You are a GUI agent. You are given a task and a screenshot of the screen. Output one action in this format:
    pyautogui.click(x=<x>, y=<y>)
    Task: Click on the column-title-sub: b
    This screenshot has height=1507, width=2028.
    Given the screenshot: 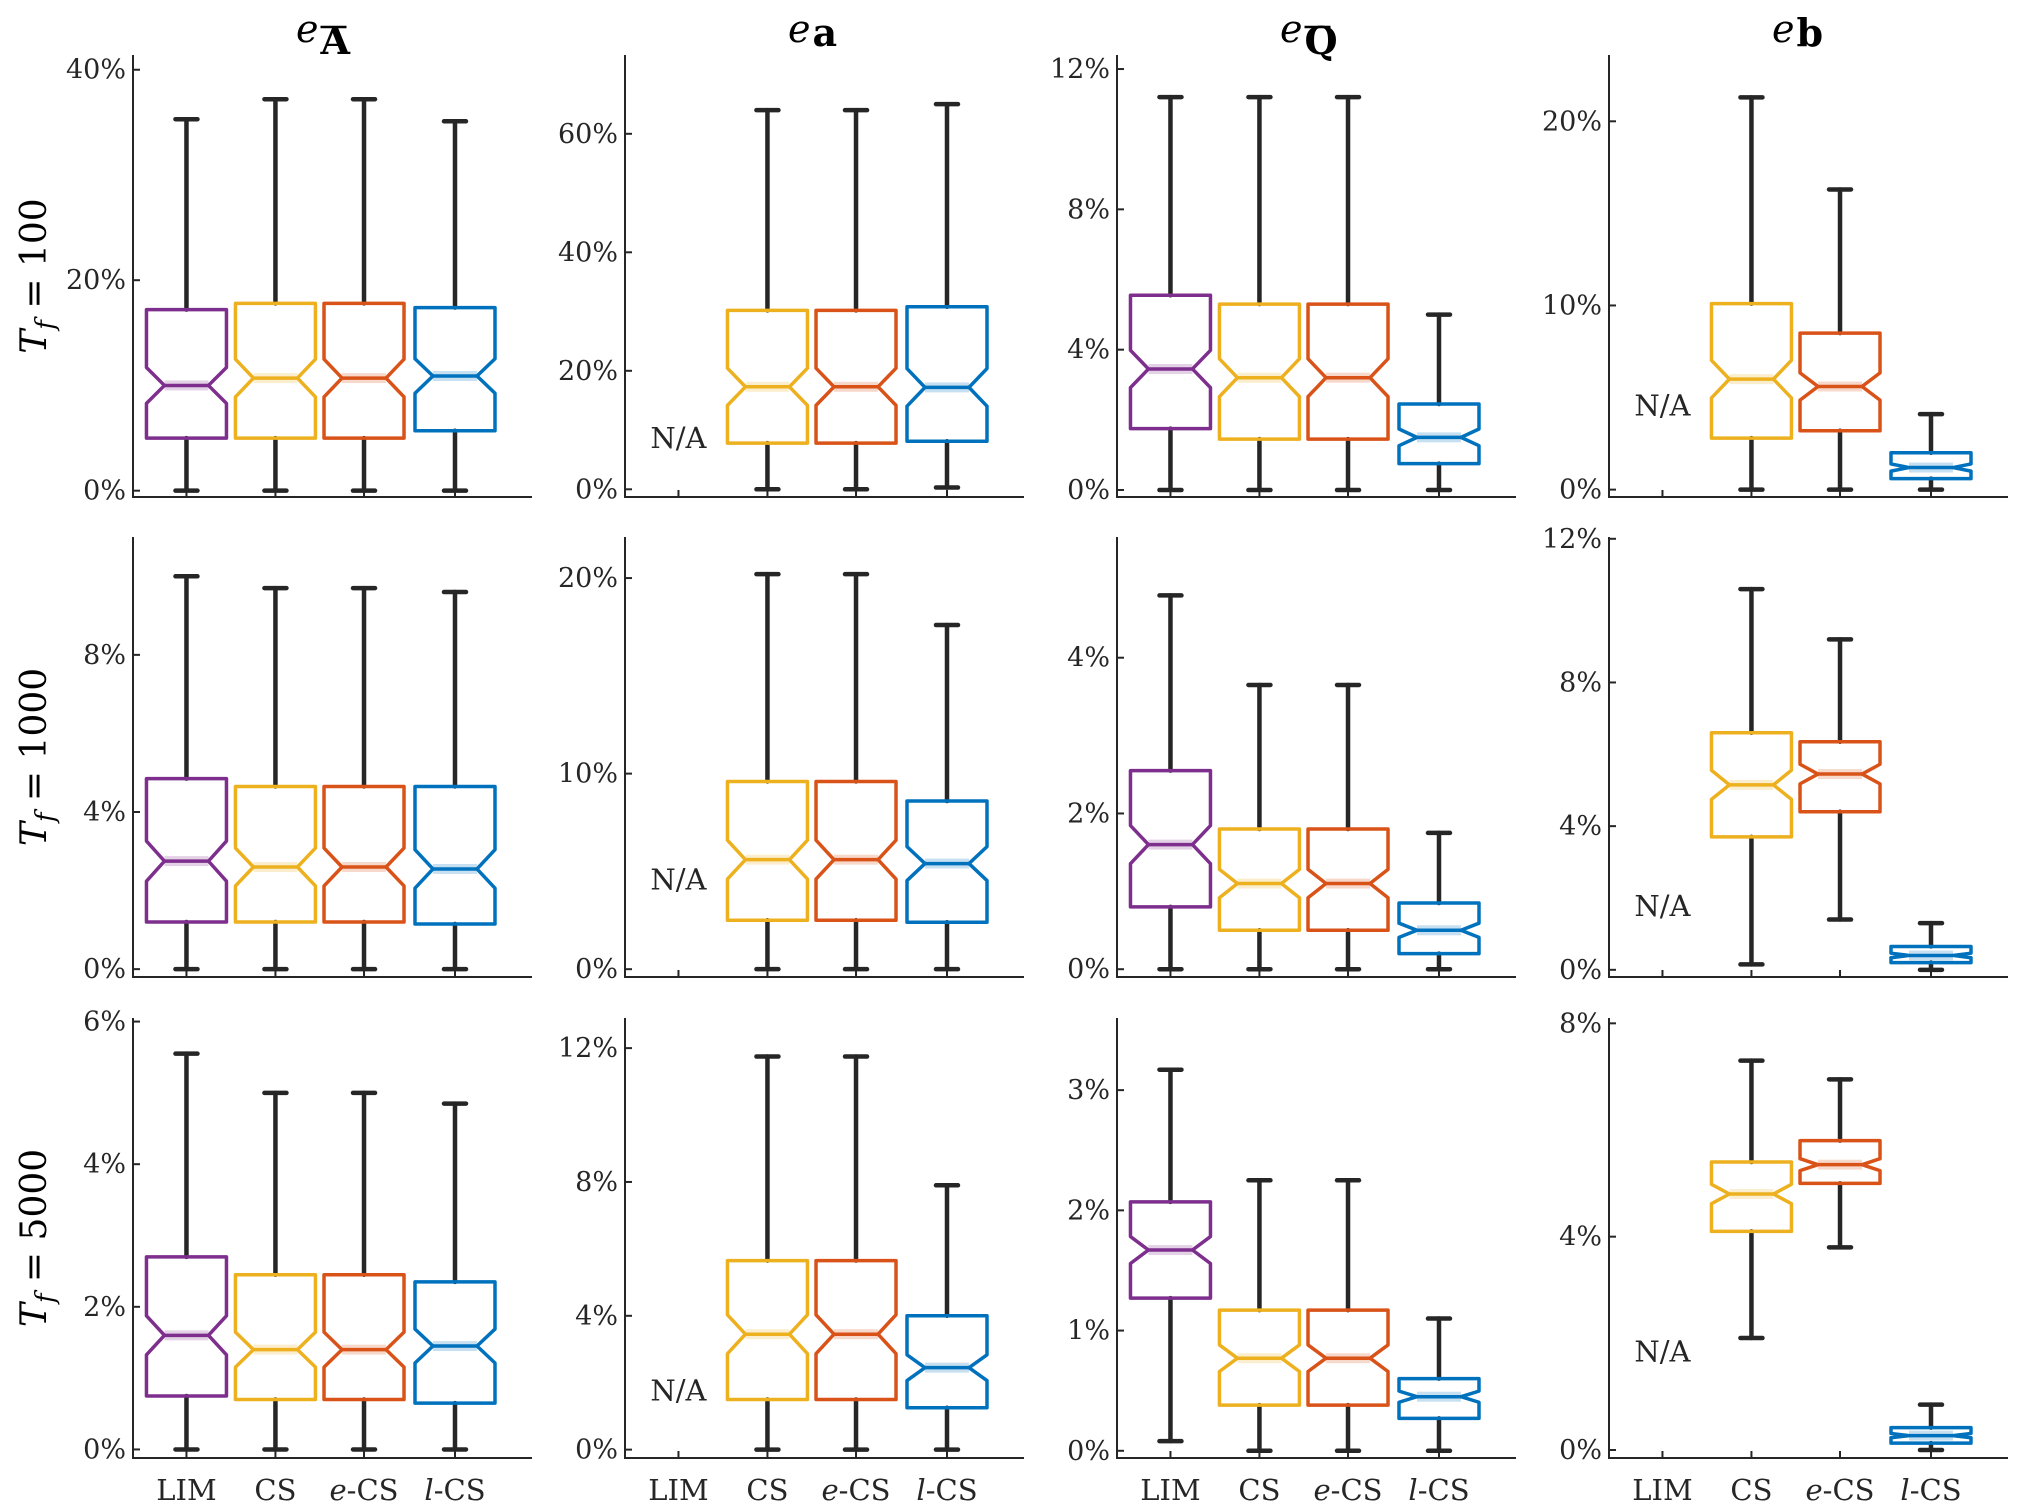 What is the action you would take?
    pyautogui.click(x=1810, y=32)
    